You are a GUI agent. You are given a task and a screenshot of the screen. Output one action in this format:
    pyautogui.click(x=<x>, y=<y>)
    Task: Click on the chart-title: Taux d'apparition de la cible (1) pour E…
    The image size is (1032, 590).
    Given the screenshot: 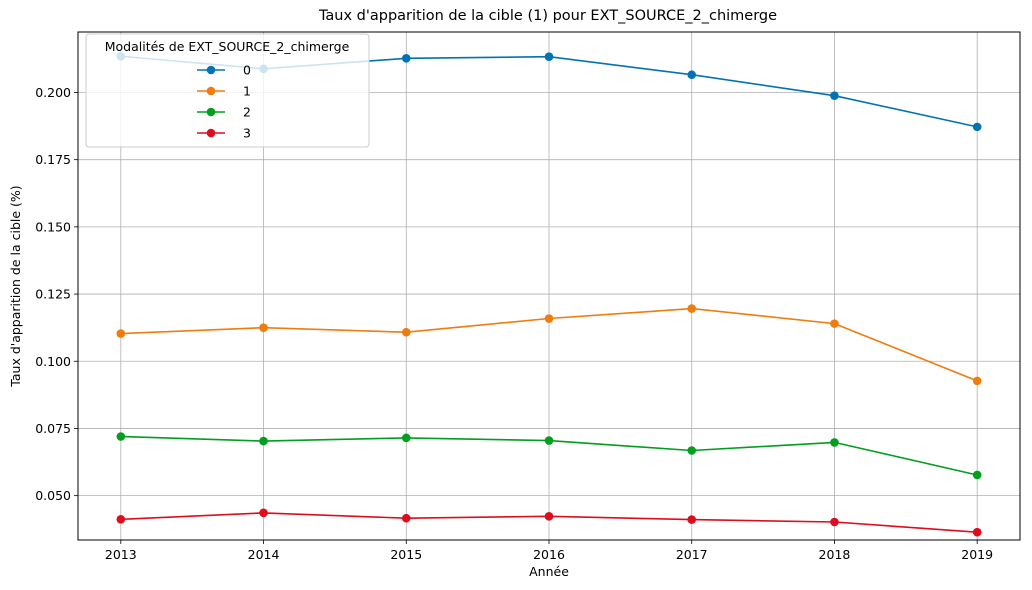 What is the action you would take?
    pyautogui.click(x=547, y=16)
    